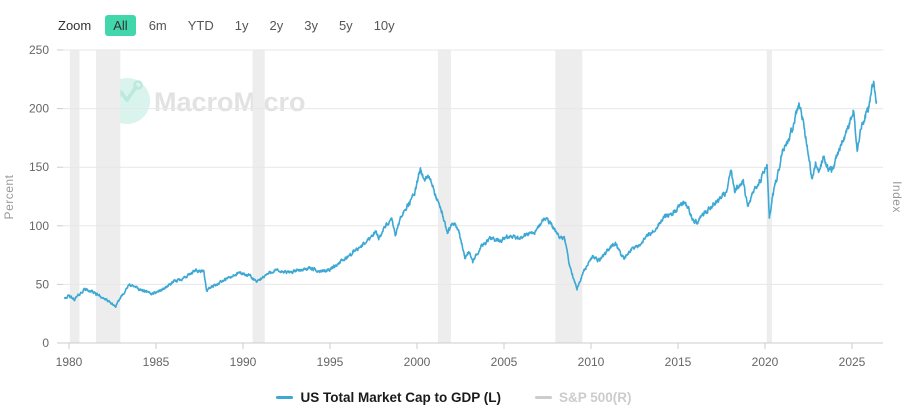 This screenshot has width=908, height=416. What do you see at coordinates (157, 25) in the screenshot?
I see `zoom-button-6m: 6m` at bounding box center [157, 25].